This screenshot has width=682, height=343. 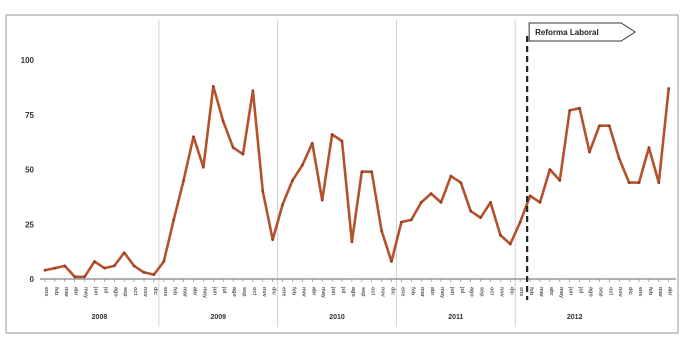 What do you see at coordinates (32, 279) in the screenshot?
I see `y-tick-label: 0` at bounding box center [32, 279].